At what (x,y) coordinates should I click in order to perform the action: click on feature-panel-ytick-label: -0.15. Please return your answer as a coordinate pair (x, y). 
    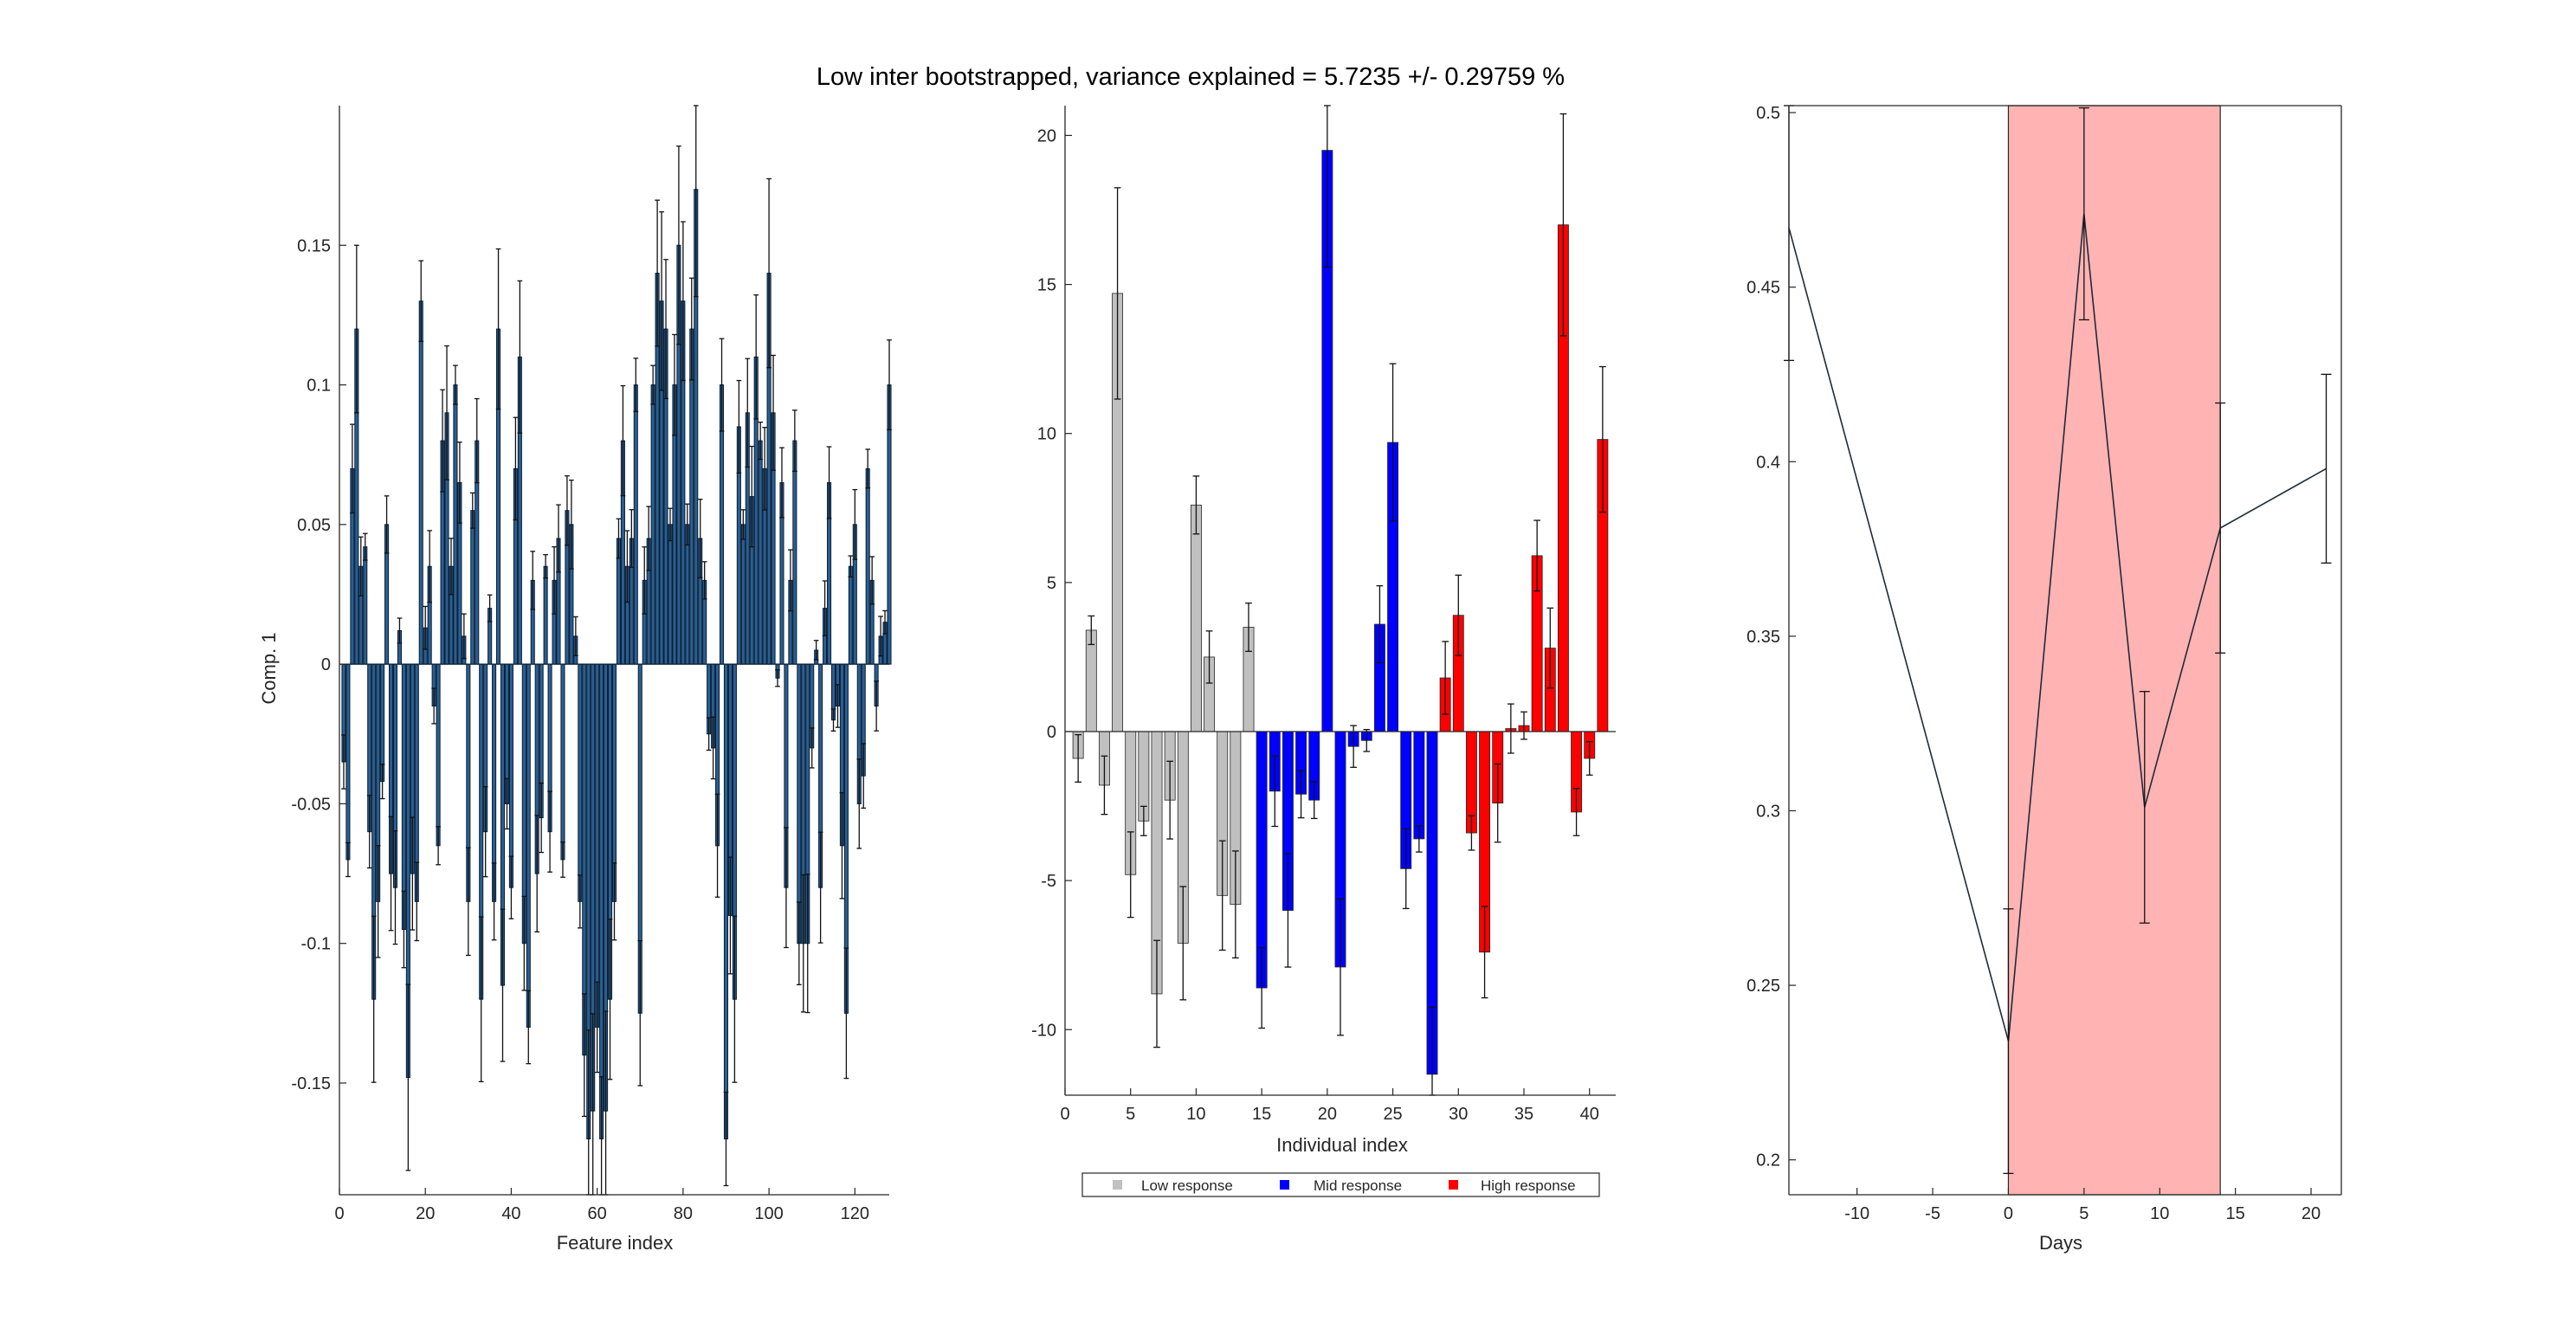
    Looking at the image, I should click on (311, 1083).